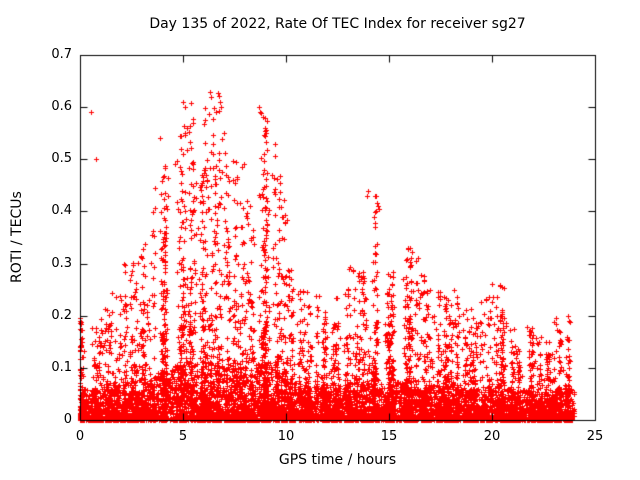 The height and width of the screenshot is (480, 640). What do you see at coordinates (67, 419) in the screenshot?
I see `y-tick-label: 0` at bounding box center [67, 419].